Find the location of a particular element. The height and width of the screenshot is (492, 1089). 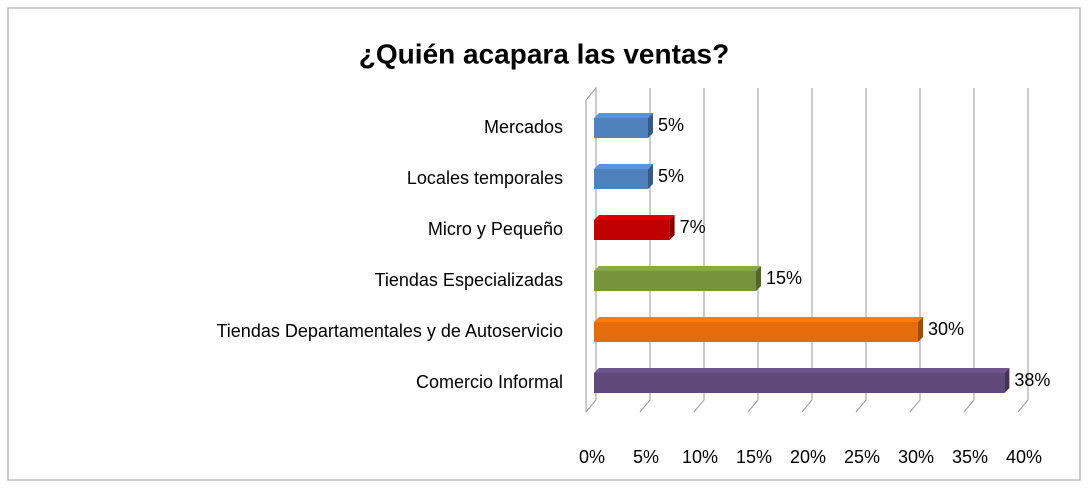

value-label: 30% is located at coordinates (946, 329).